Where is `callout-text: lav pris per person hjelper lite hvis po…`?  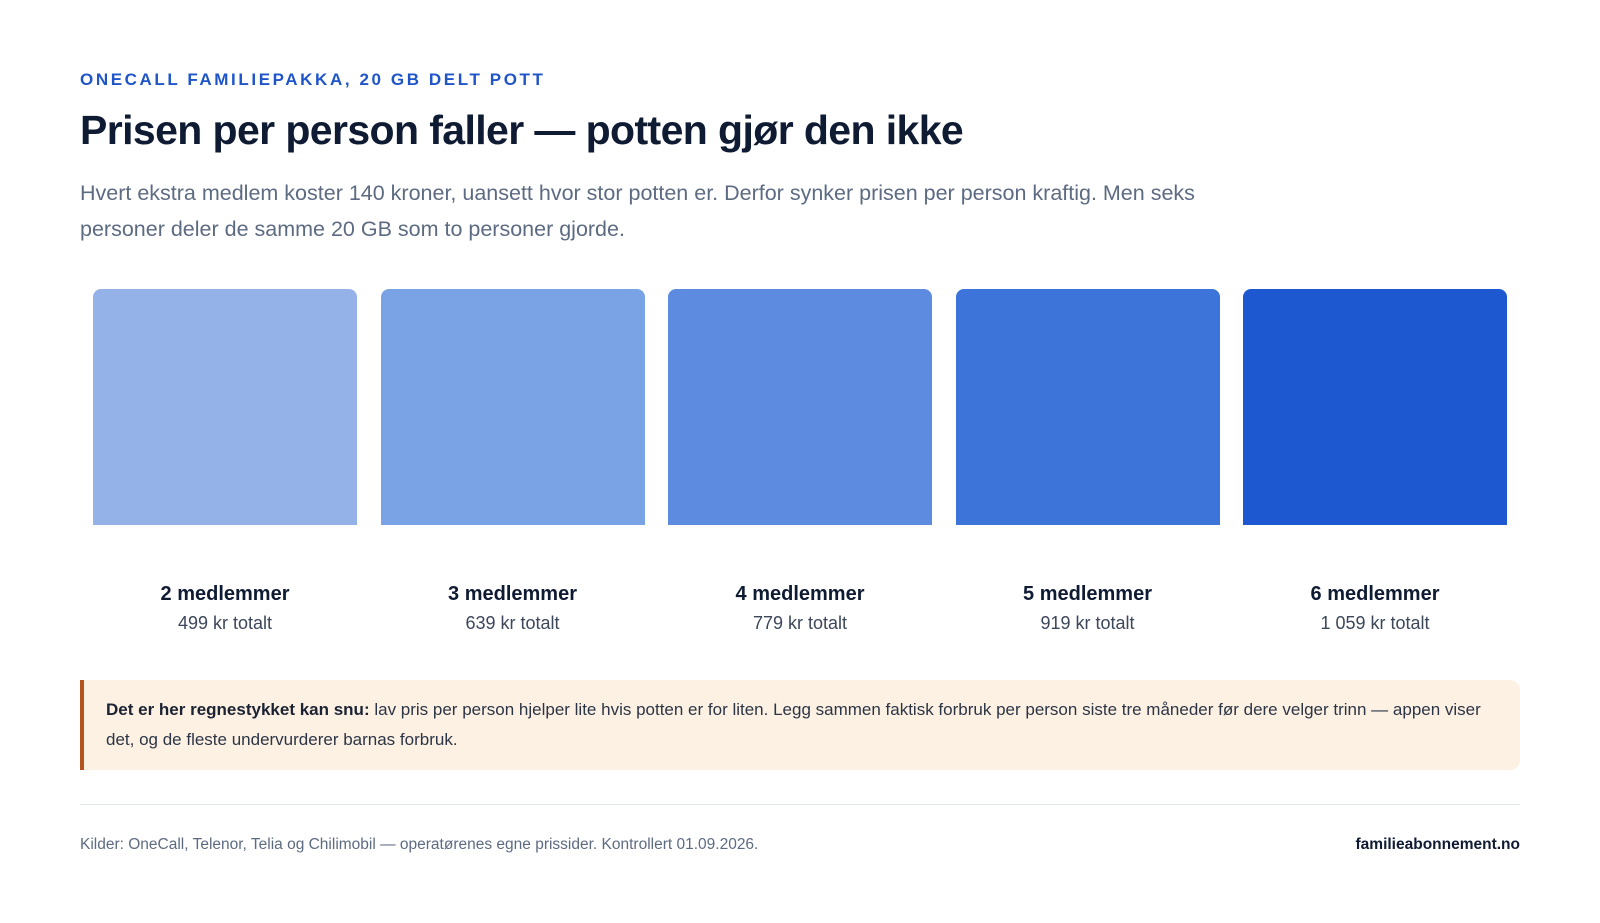 callout-text: lav pris per person hjelper lite hvis po… is located at coordinates (793, 724).